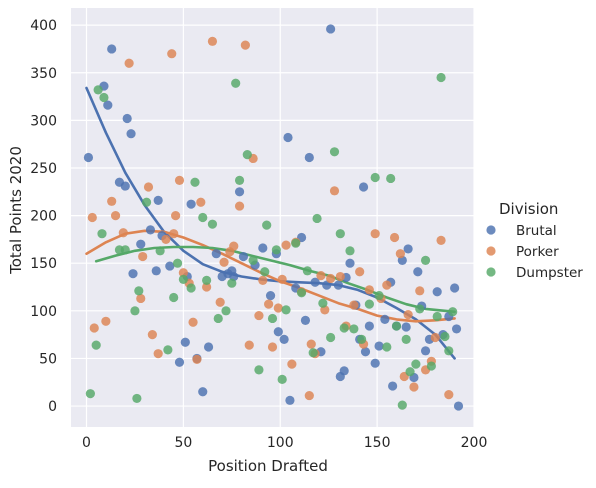  I want to click on legend-marker-brutal, so click(491, 230).